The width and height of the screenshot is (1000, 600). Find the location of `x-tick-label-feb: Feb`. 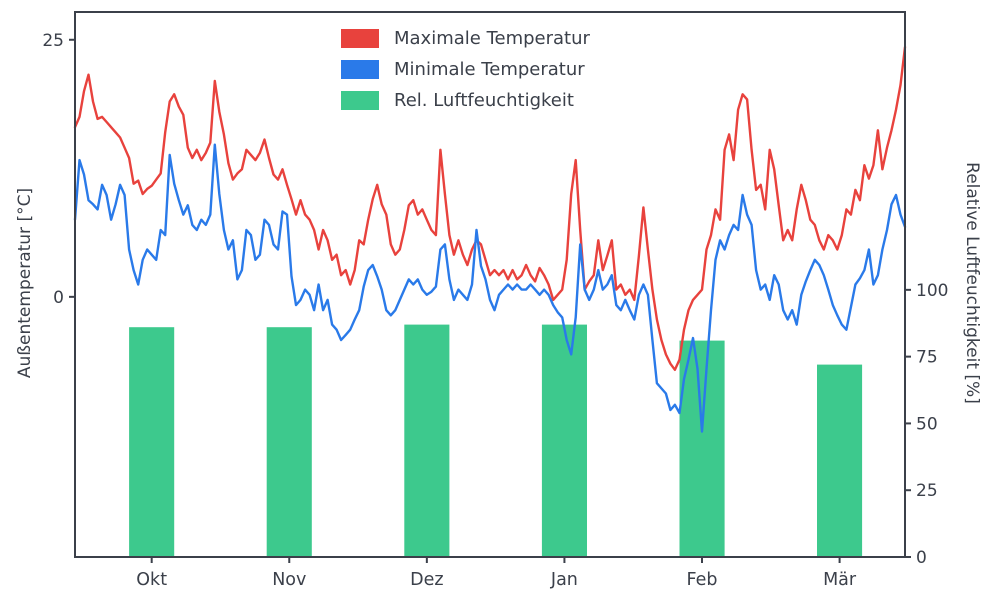

x-tick-label-feb: Feb is located at coordinates (702, 580).